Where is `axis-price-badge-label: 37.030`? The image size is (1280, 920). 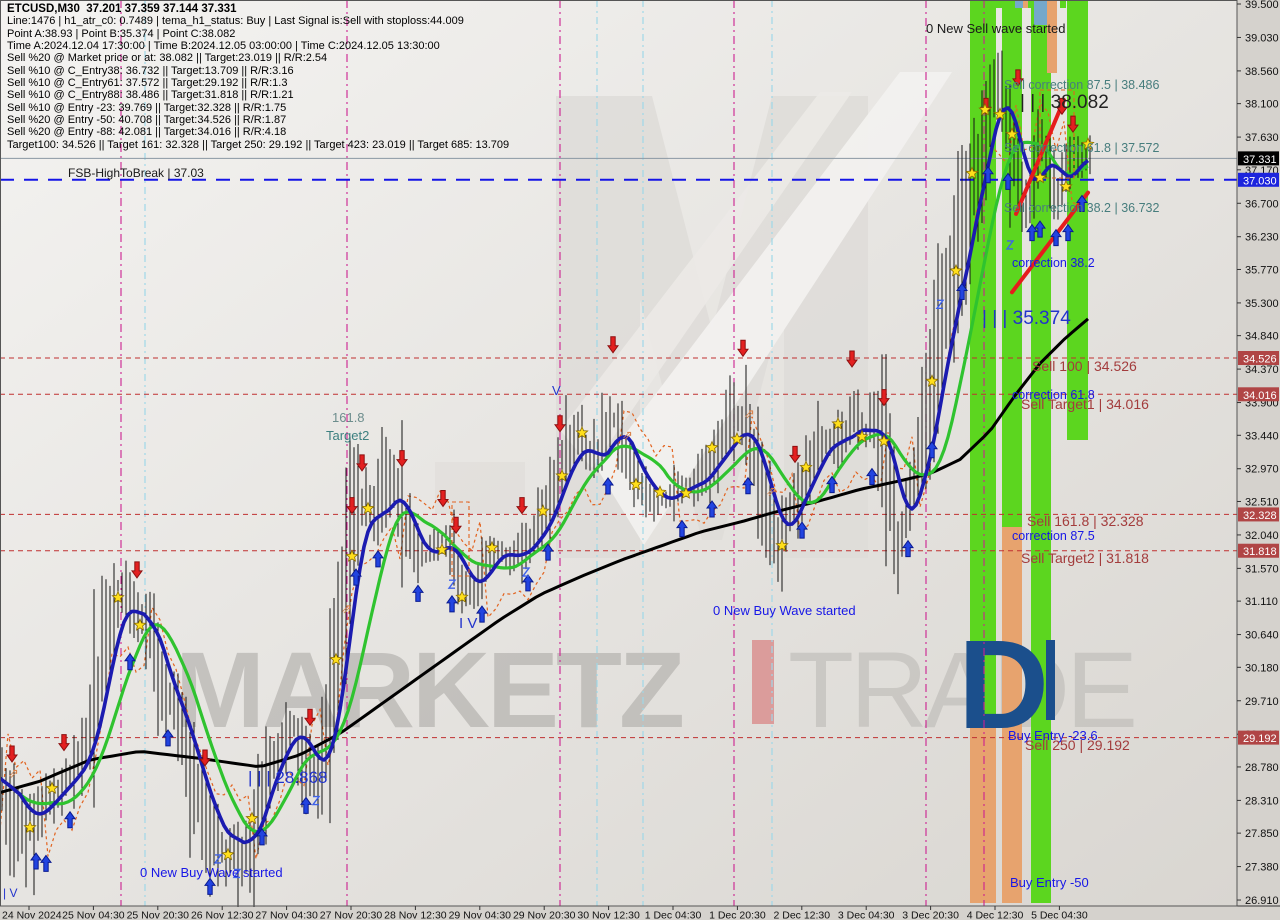 axis-price-badge-label: 37.030 is located at coordinates (1260, 181).